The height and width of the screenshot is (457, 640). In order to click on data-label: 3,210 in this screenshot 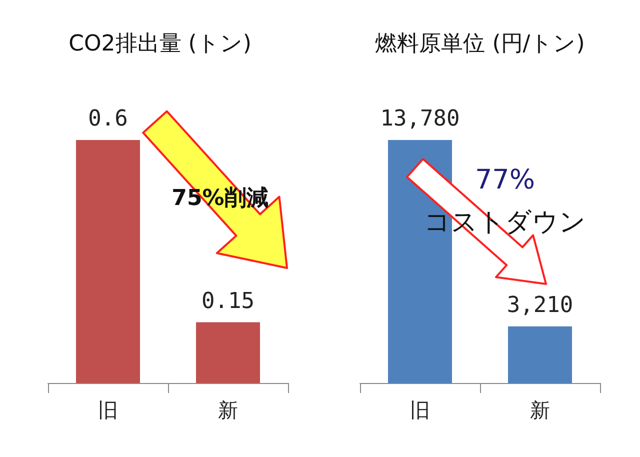, I will do `click(540, 305)`.